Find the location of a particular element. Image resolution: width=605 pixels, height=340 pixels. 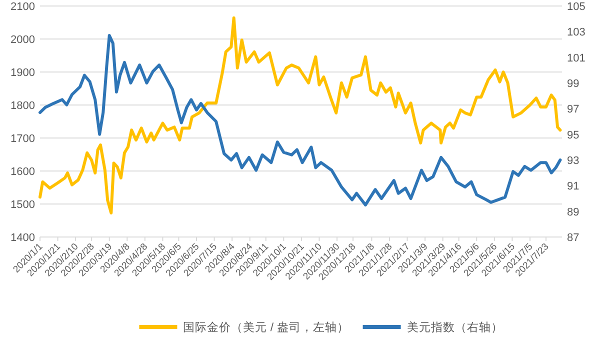

y2-tick-label: 89 is located at coordinates (573, 212).